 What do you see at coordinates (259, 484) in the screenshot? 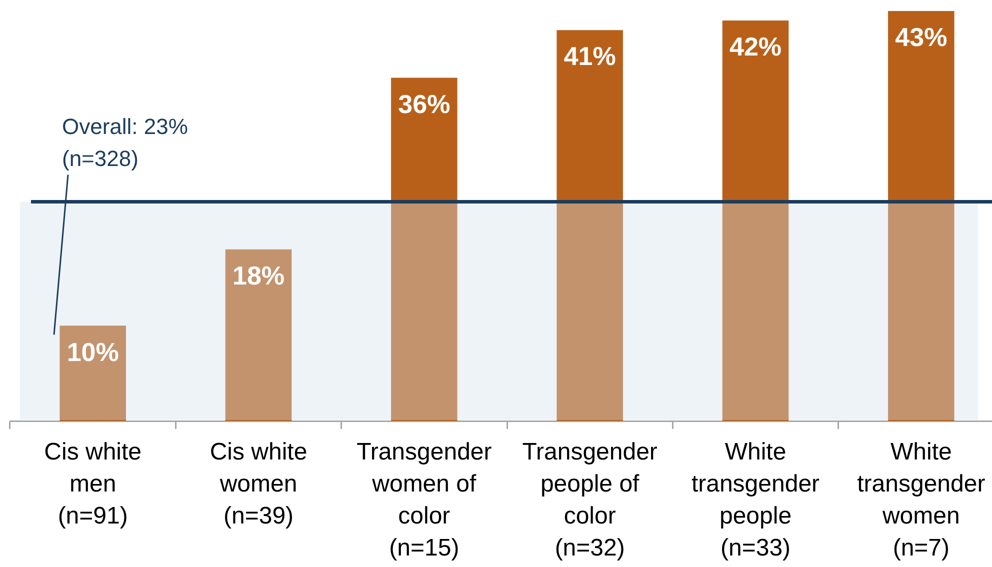
I see `x-tick-label: Cis white women (n=39)` at bounding box center [259, 484].